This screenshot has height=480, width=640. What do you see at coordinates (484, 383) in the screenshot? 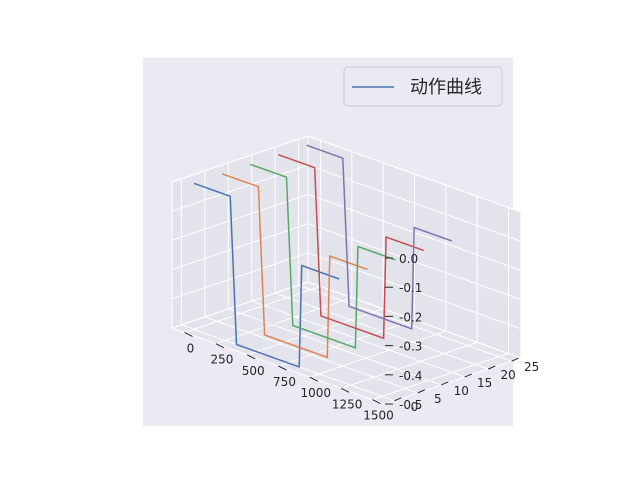
I see `y-tick-label: 15` at bounding box center [484, 383].